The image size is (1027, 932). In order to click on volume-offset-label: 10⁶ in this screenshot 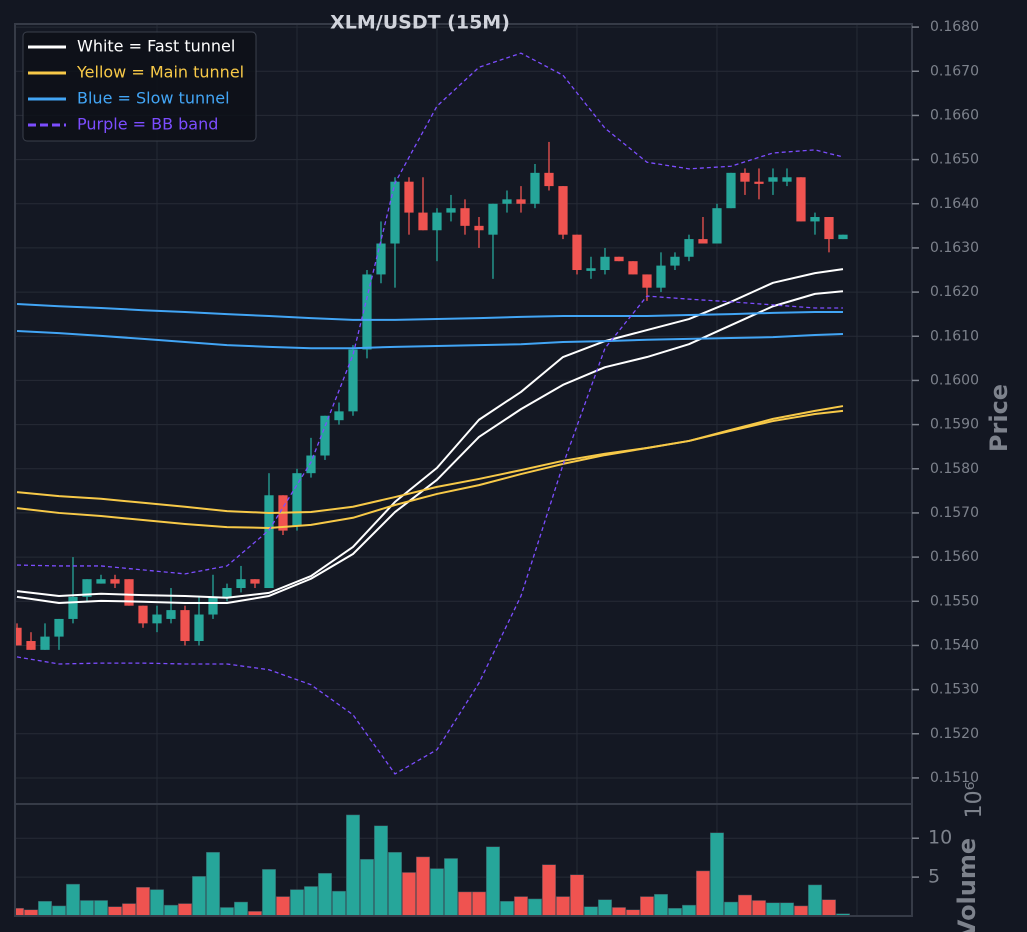, I will do `click(974, 799)`.